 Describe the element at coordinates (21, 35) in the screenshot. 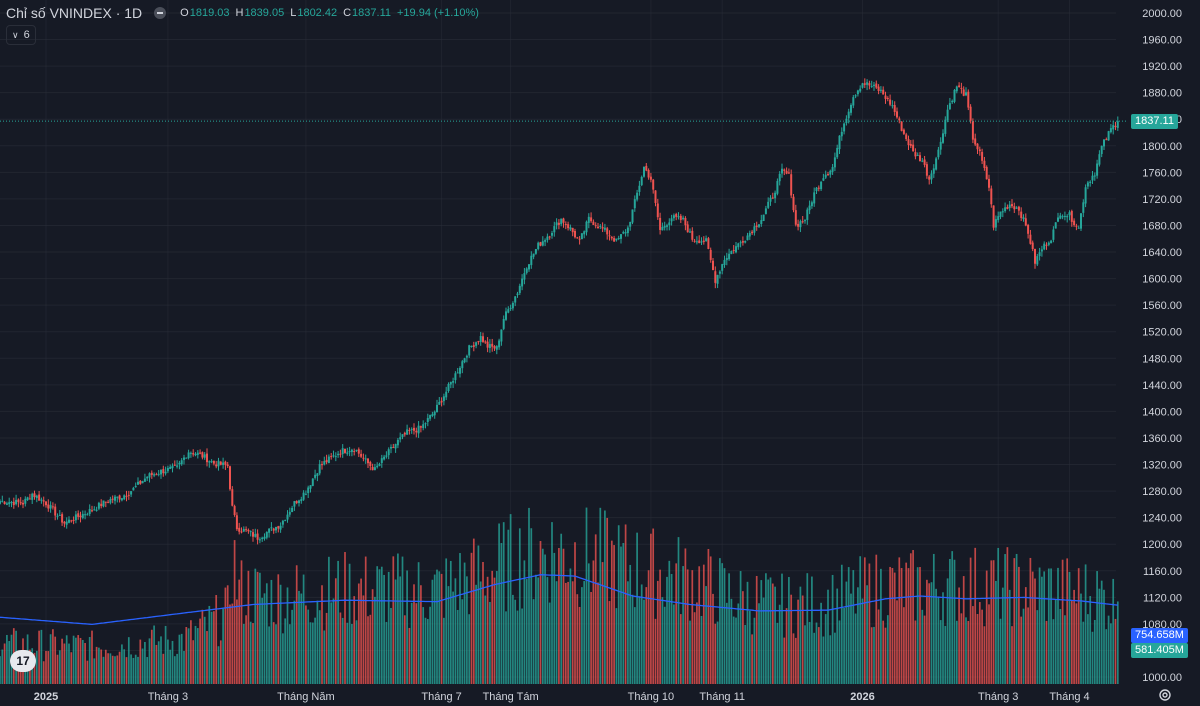

I see `indicators-toggle: ∨ 6` at that location.